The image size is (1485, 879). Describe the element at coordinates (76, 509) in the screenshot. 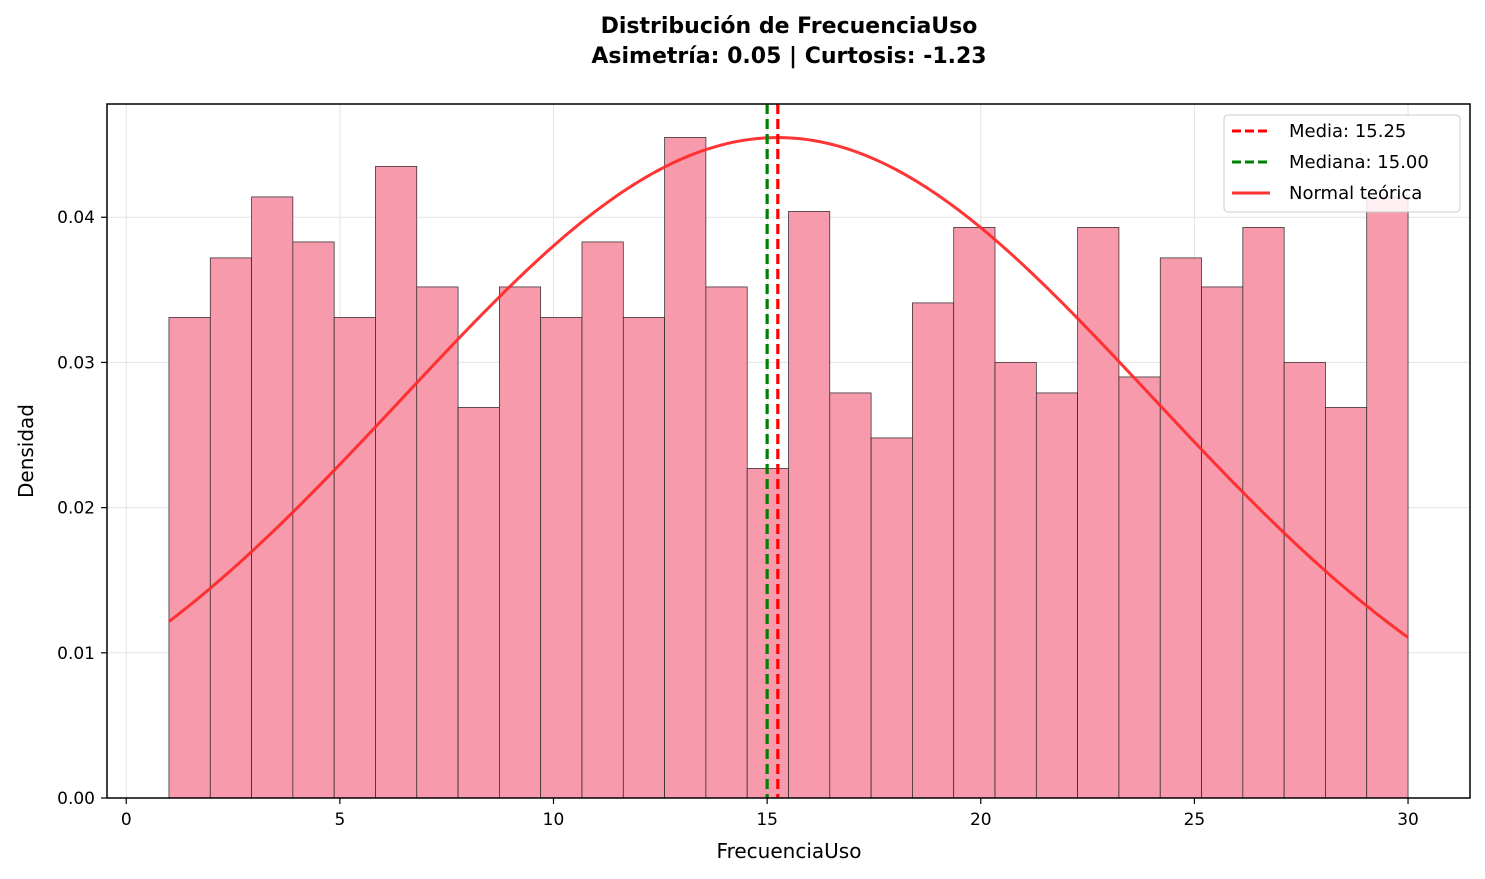

I see `y-tick-label-2: 0.02` at that location.